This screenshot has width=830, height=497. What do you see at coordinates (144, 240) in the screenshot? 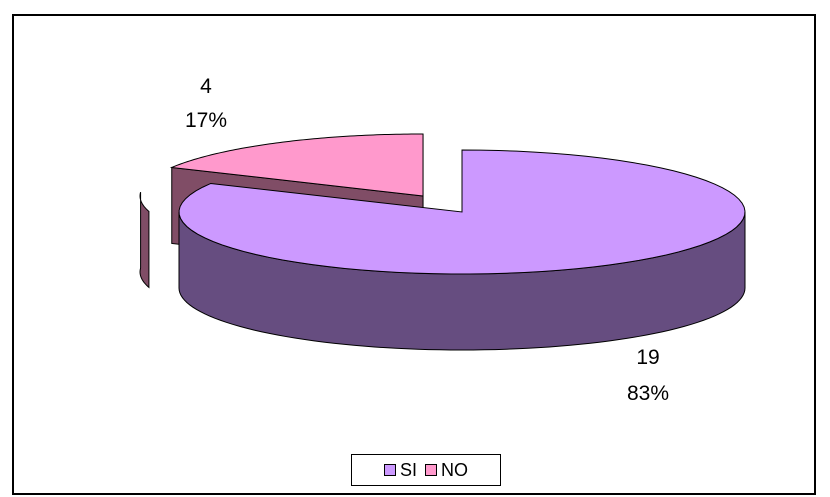
I see `slice-no-outer-wall` at bounding box center [144, 240].